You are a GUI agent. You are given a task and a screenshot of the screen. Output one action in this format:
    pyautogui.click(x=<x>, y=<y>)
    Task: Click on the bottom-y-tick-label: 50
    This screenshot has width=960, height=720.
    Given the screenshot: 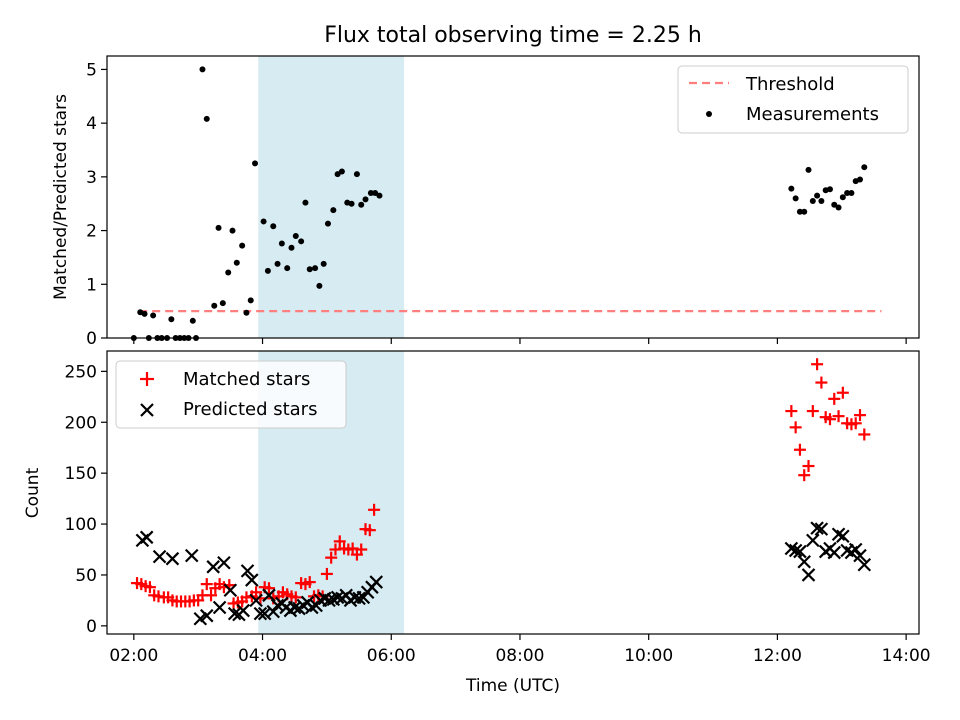 What is the action you would take?
    pyautogui.click(x=86, y=576)
    